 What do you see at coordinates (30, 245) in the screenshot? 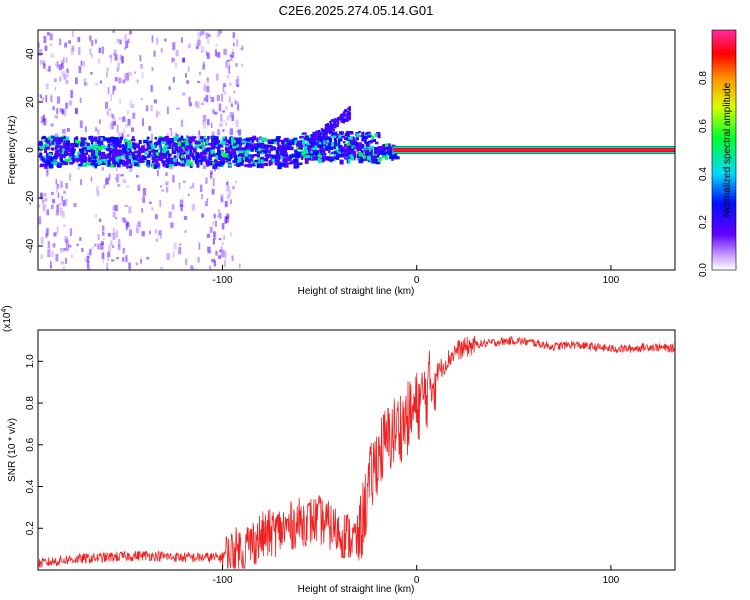
I see `y-tick-label: -40` at bounding box center [30, 245].